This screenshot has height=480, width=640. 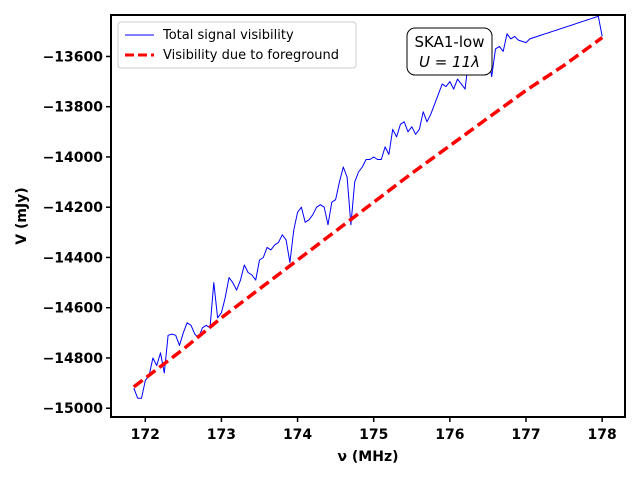 I want to click on y-tick-label: −14600, so click(x=73, y=309).